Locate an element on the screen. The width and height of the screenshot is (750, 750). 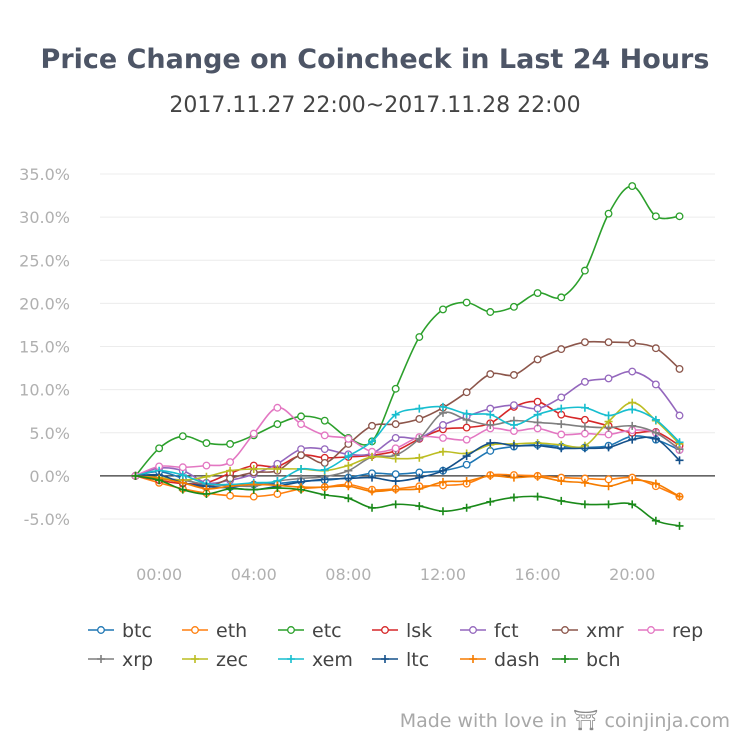
data-point-eth is located at coordinates (608, 479).